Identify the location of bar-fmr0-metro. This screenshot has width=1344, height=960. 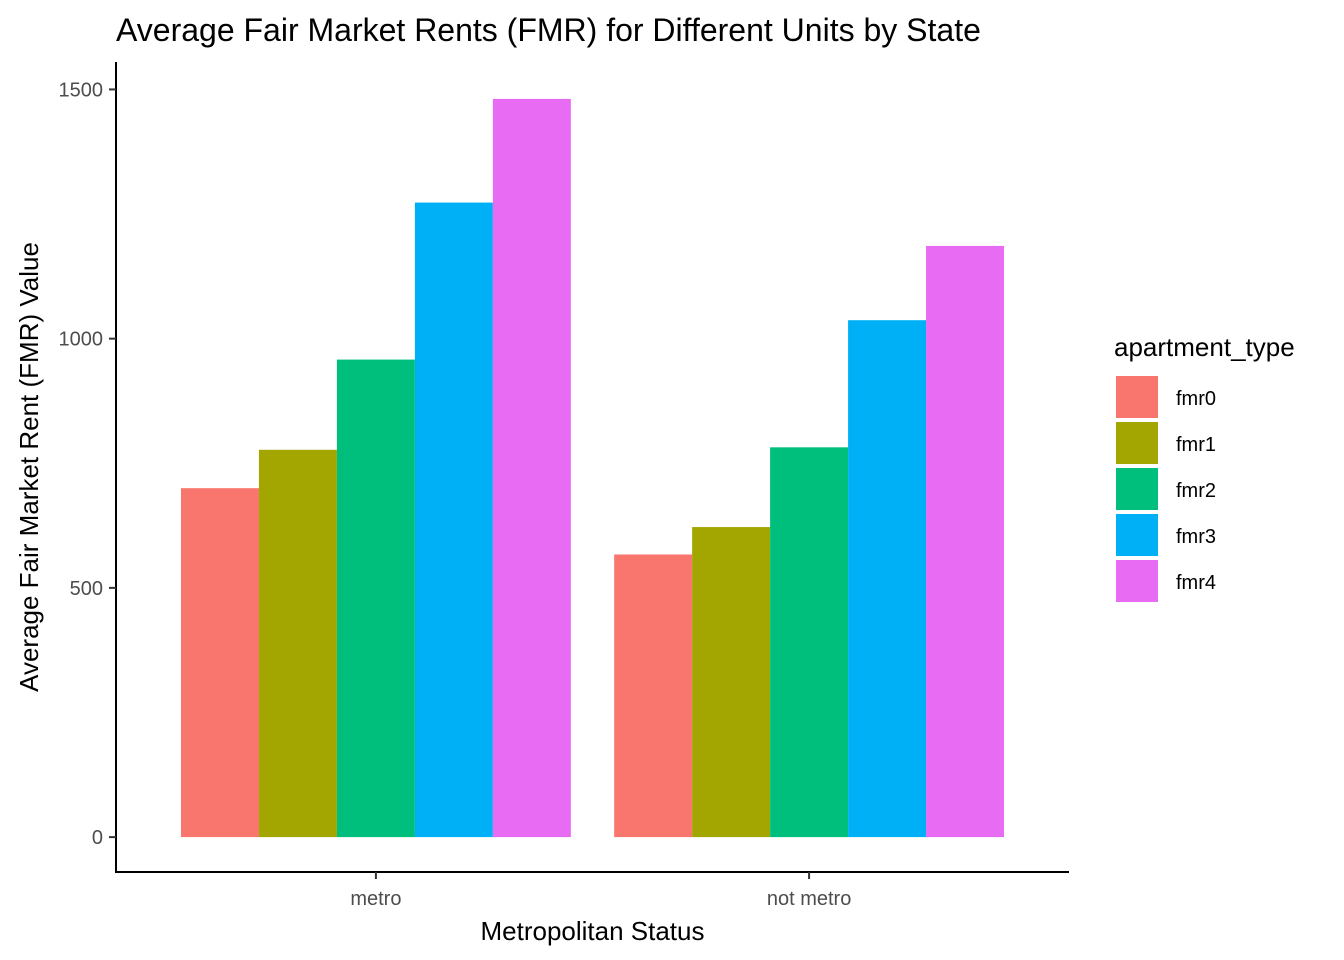
(219, 663).